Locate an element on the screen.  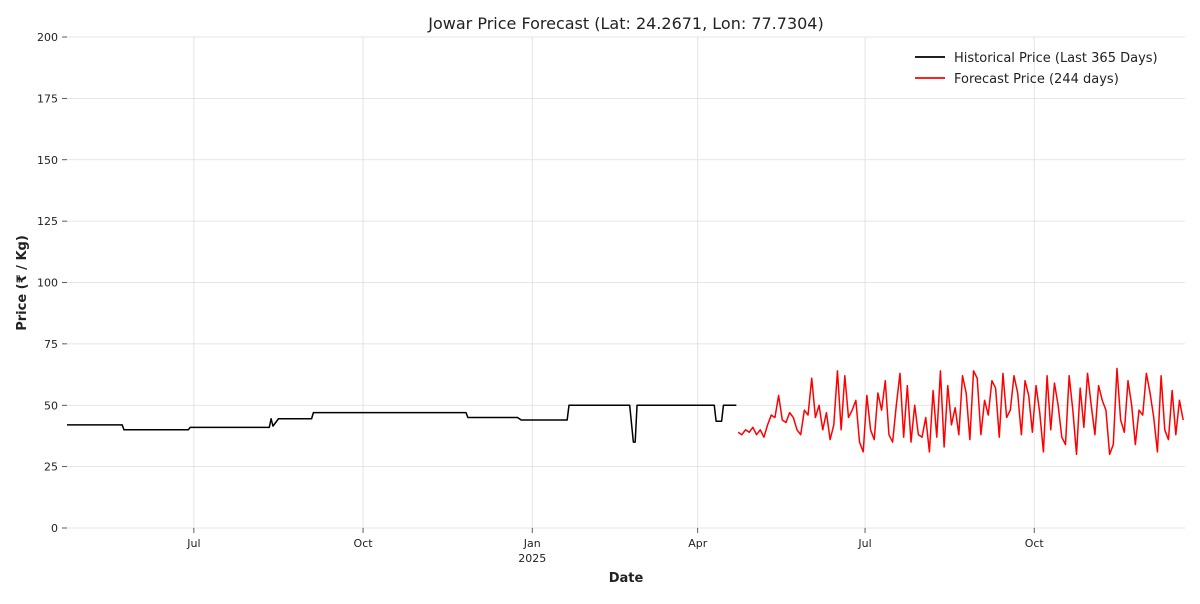
legend-label: Forecast Price (244 days) is located at coordinates (1036, 79).